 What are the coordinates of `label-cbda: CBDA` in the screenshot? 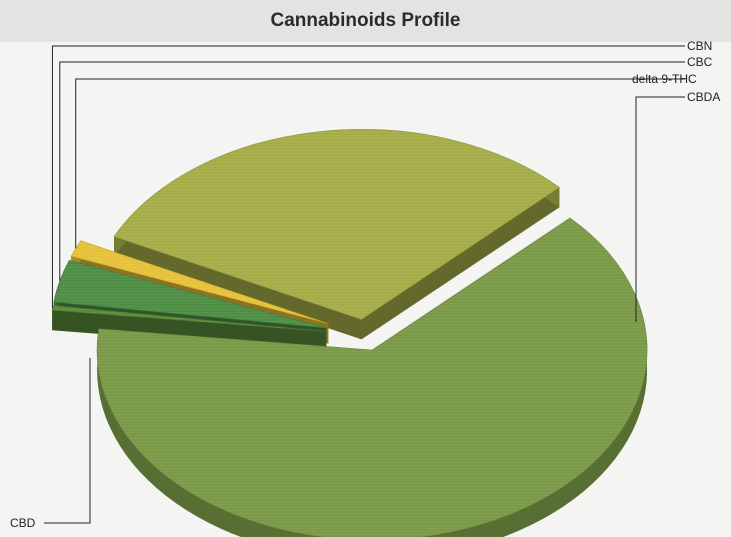 It's located at (677, 206).